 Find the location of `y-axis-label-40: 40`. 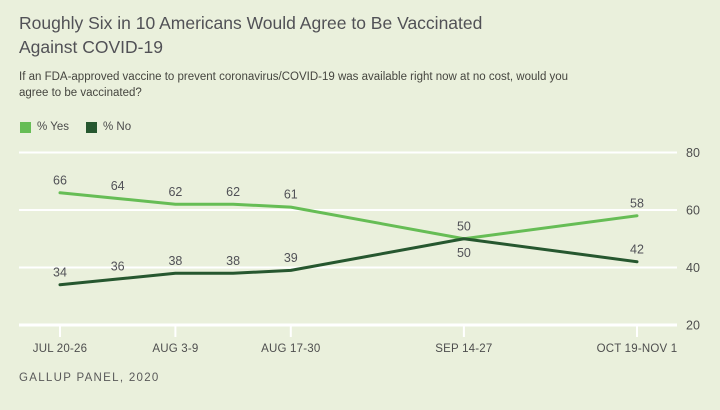

y-axis-label-40: 40 is located at coordinates (693, 268).